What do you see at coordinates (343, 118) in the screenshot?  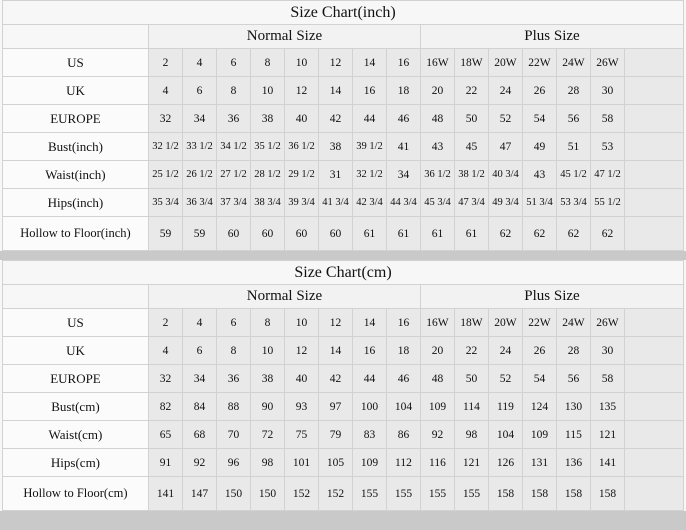 I see `table-row: EUROPE 32 34 36 38 40 42 44 46 48 50 52 54 56 58` at bounding box center [343, 118].